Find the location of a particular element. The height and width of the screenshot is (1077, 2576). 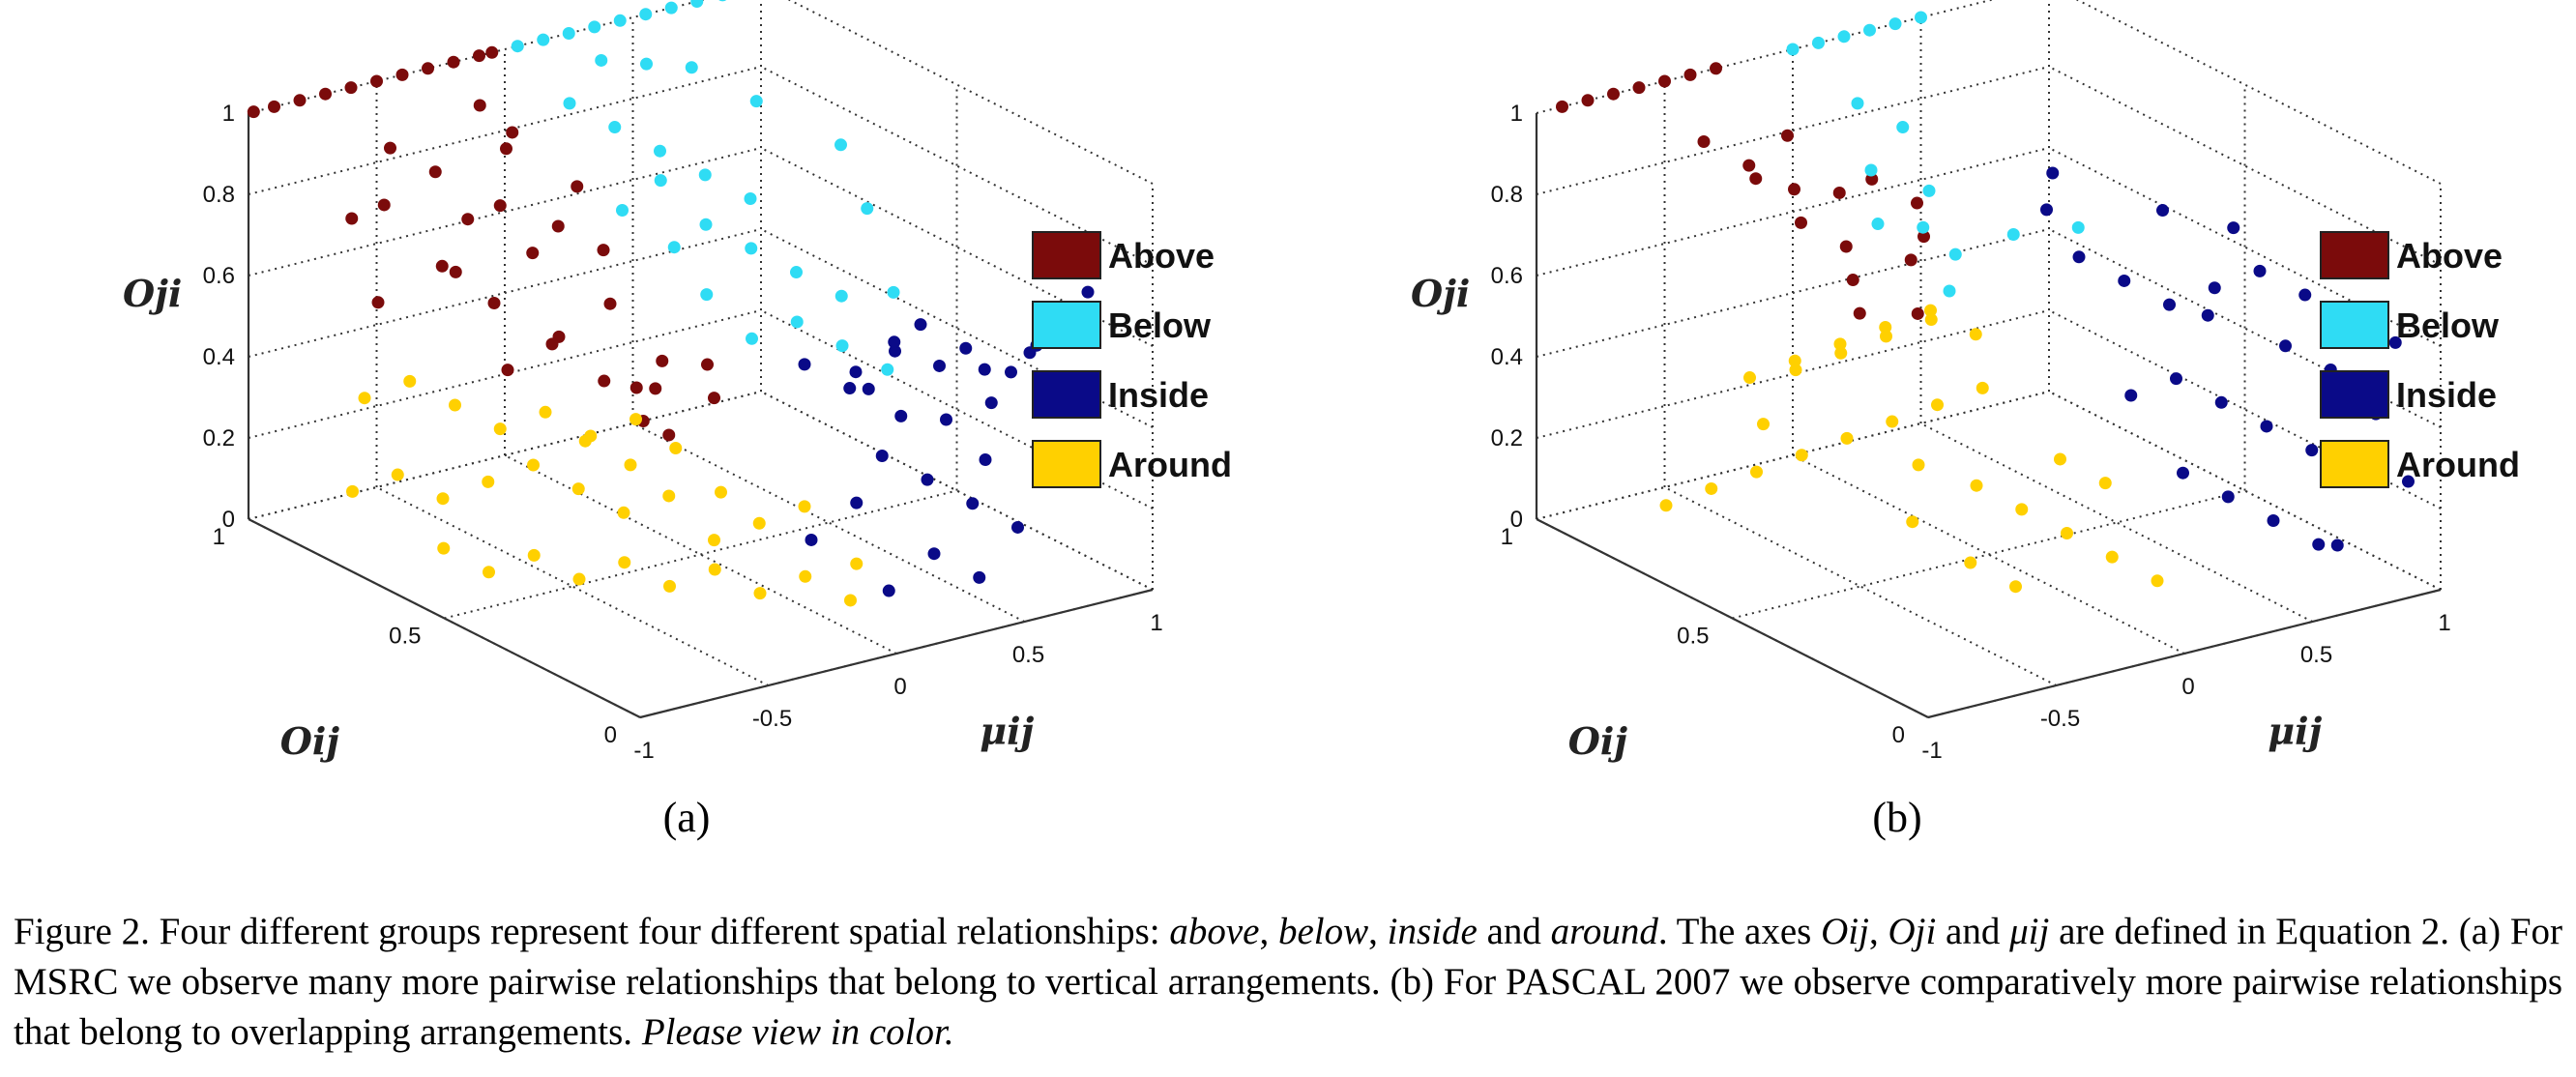

y-axis-line is located at coordinates (444, 618).